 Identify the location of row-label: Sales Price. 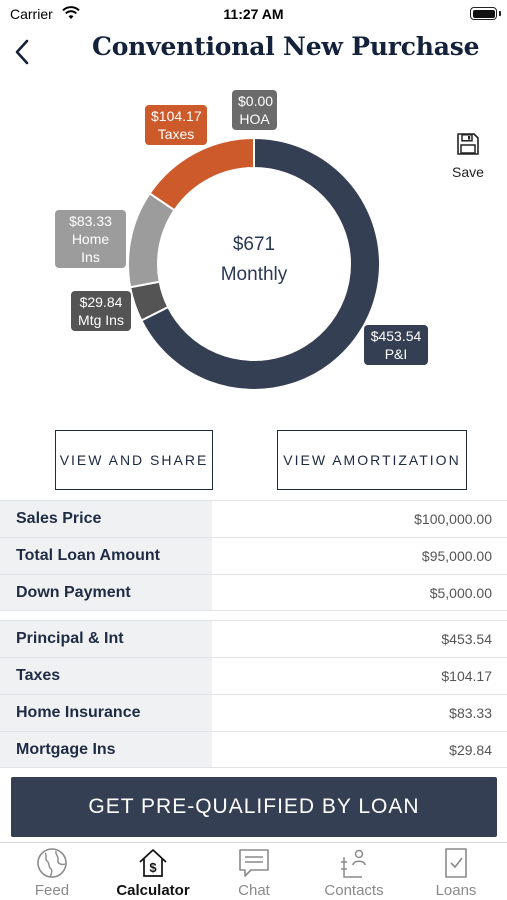
(106, 519).